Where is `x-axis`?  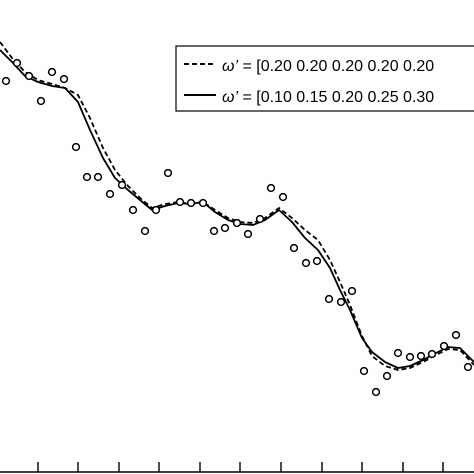
x-axis is located at coordinates (237, 467).